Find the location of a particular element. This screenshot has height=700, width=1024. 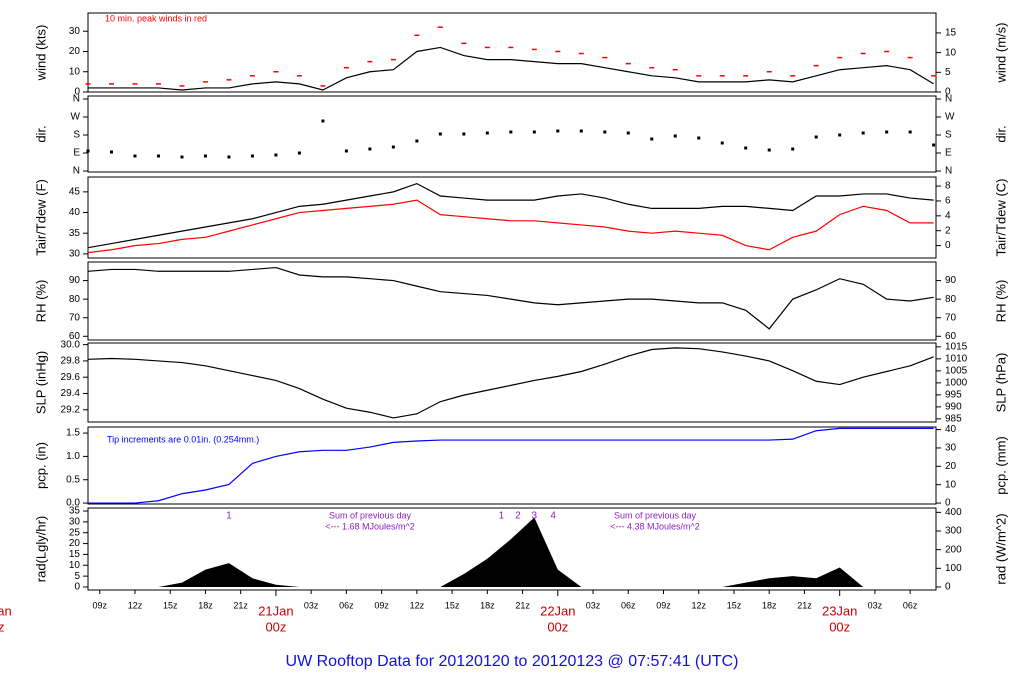

y2-tick-label: 985 is located at coordinates (953, 419).